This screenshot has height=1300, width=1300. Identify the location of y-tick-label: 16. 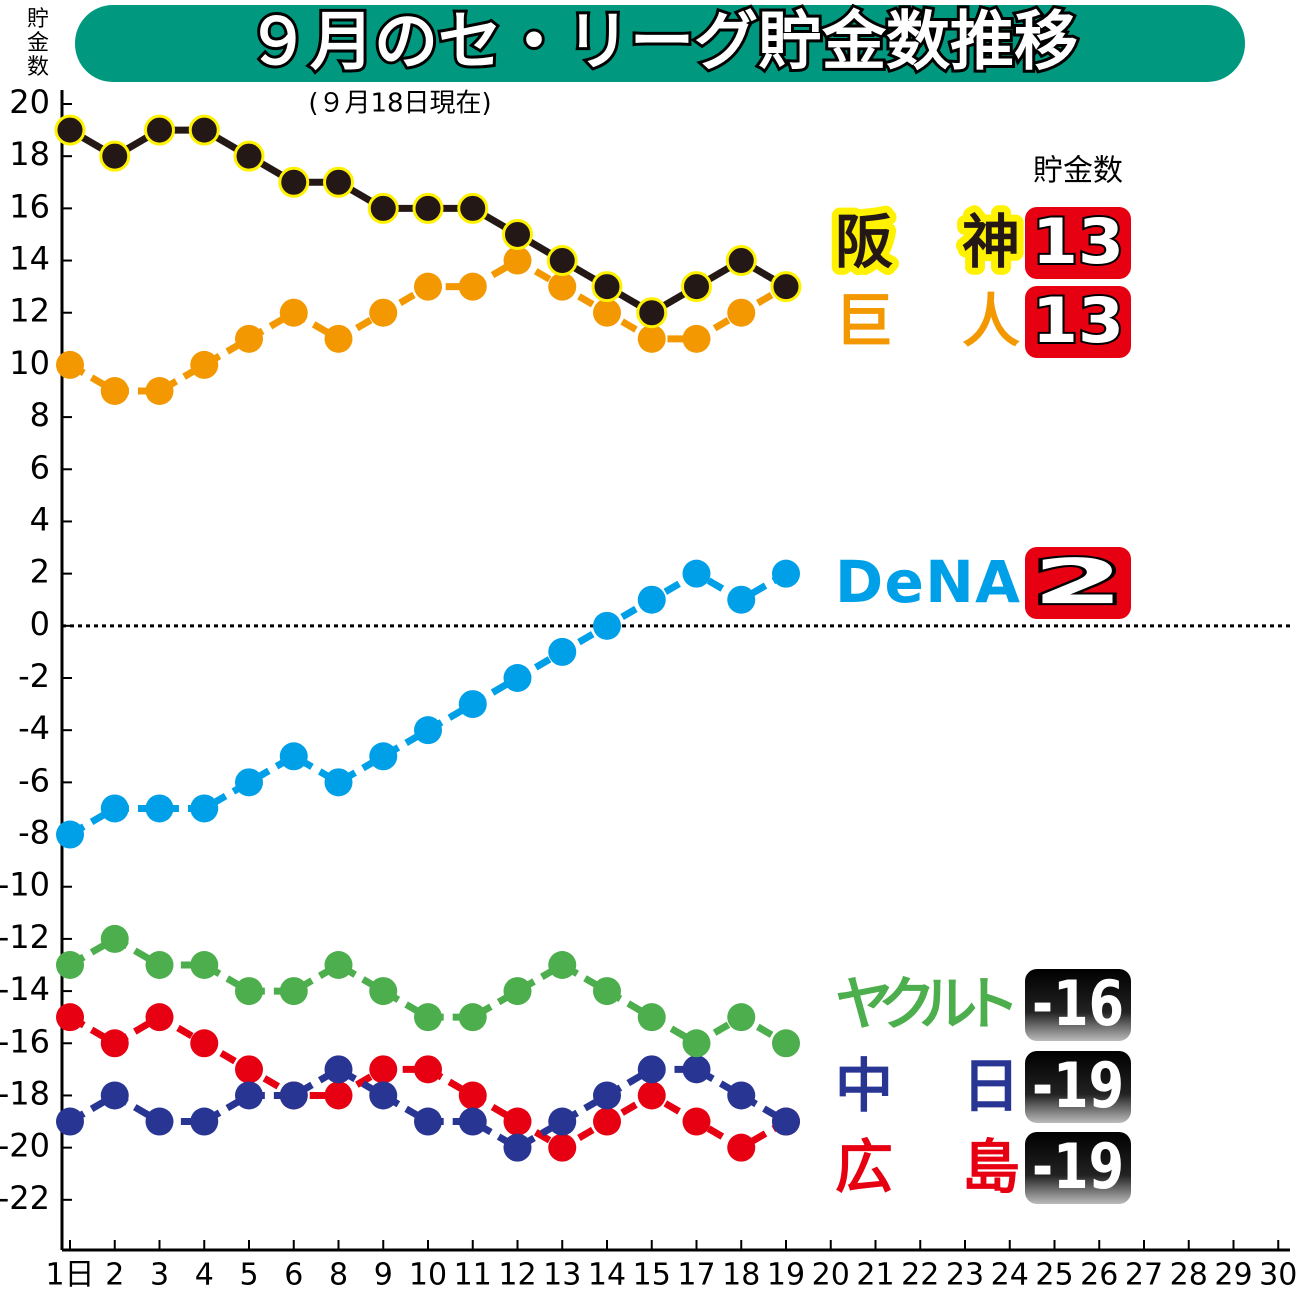
(29, 206).